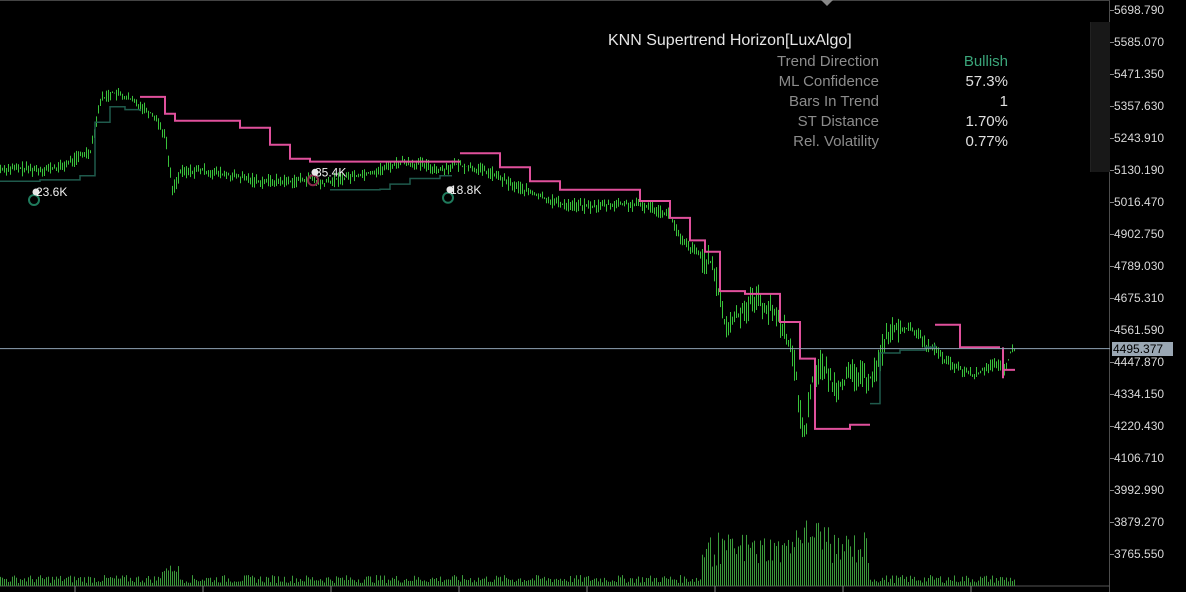 This screenshot has height=592, width=1186. I want to click on price-tick-label: 3879.270, so click(1139, 522).